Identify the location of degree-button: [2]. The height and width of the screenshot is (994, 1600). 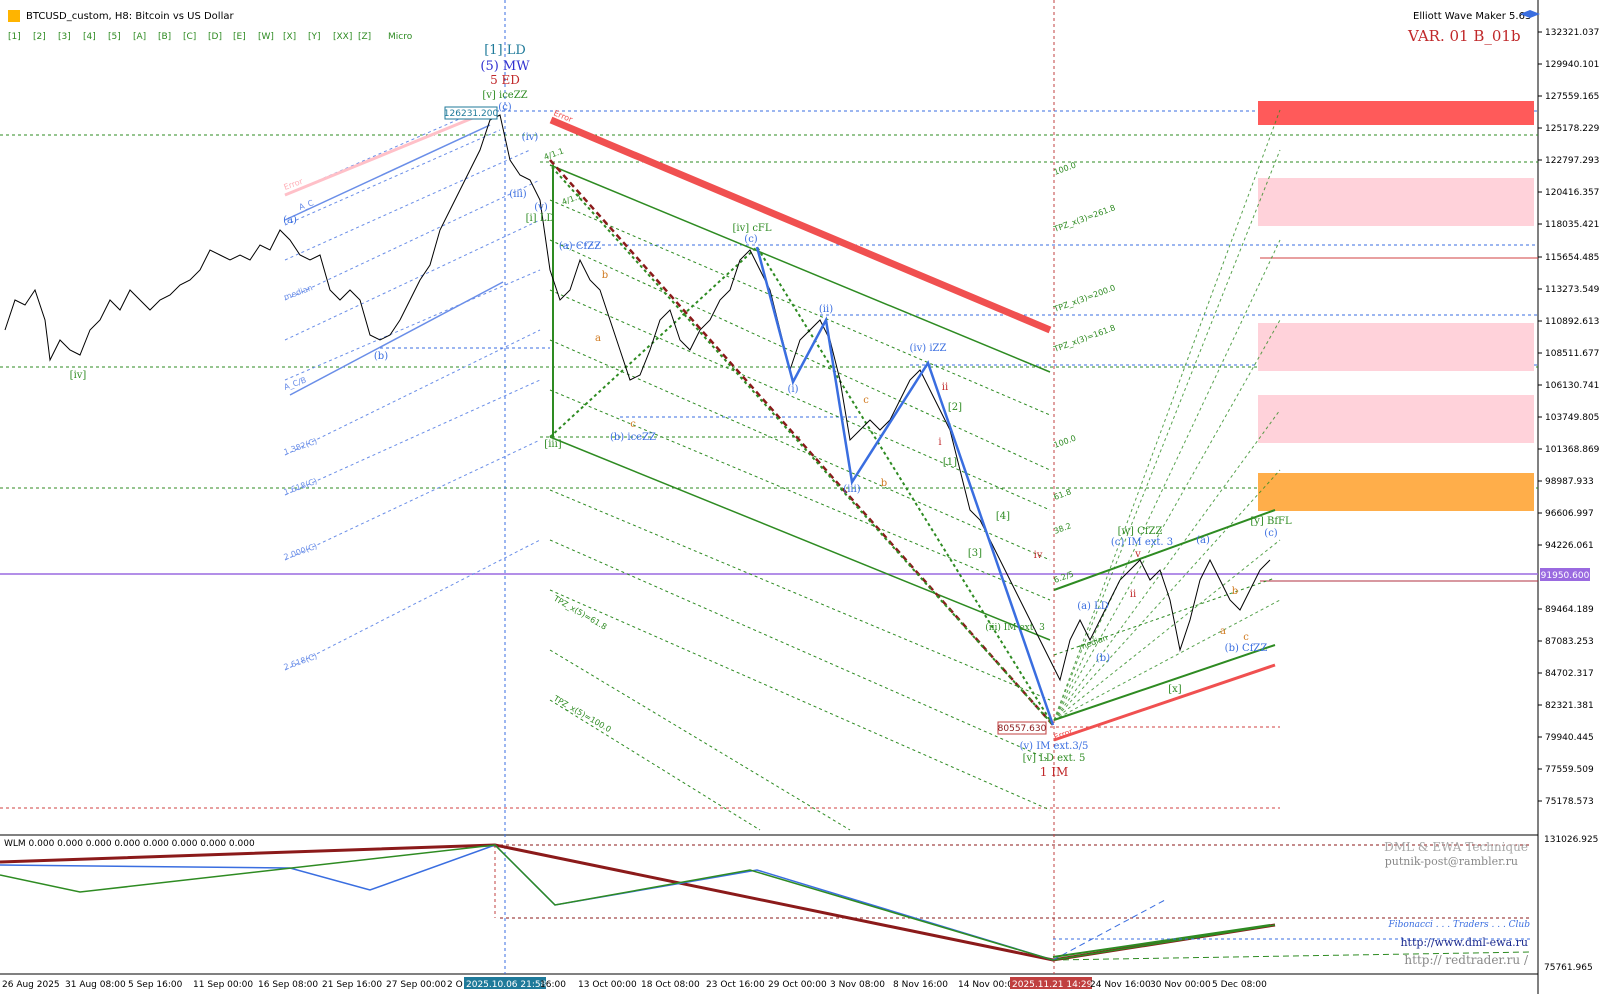
(39, 37).